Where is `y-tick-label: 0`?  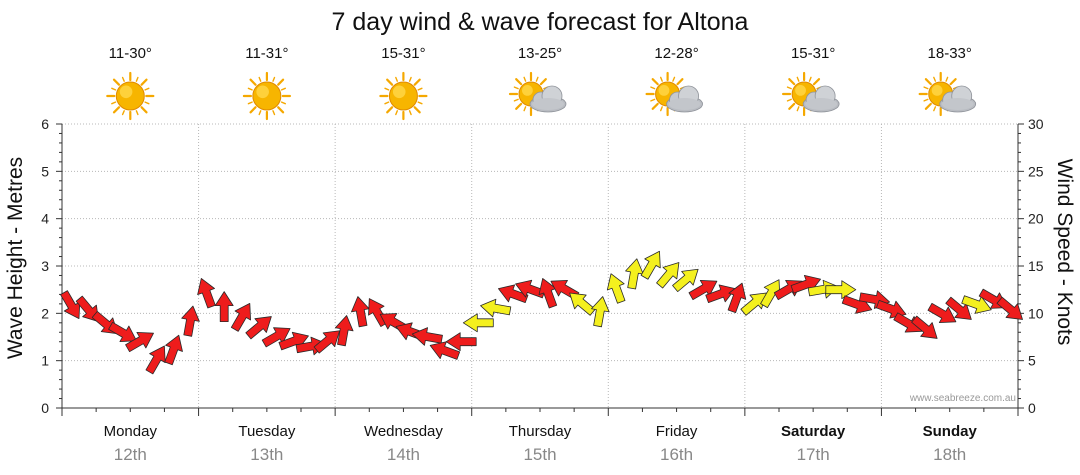 y-tick-label: 0 is located at coordinates (45, 408).